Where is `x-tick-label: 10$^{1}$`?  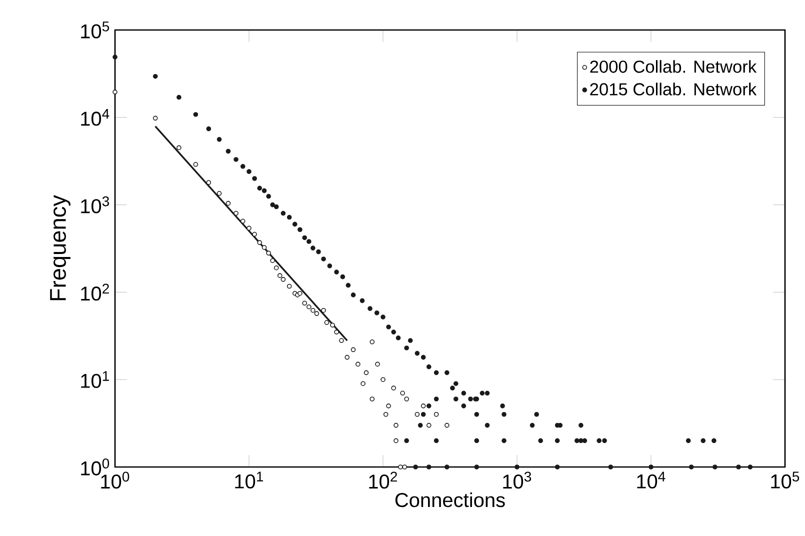 x-tick-label: 10$^{1}$ is located at coordinates (249, 480).